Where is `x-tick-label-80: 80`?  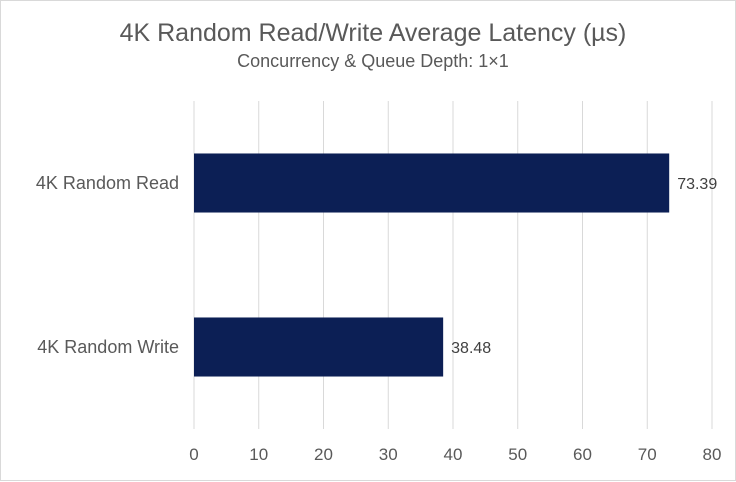 x-tick-label-80: 80 is located at coordinates (712, 454).